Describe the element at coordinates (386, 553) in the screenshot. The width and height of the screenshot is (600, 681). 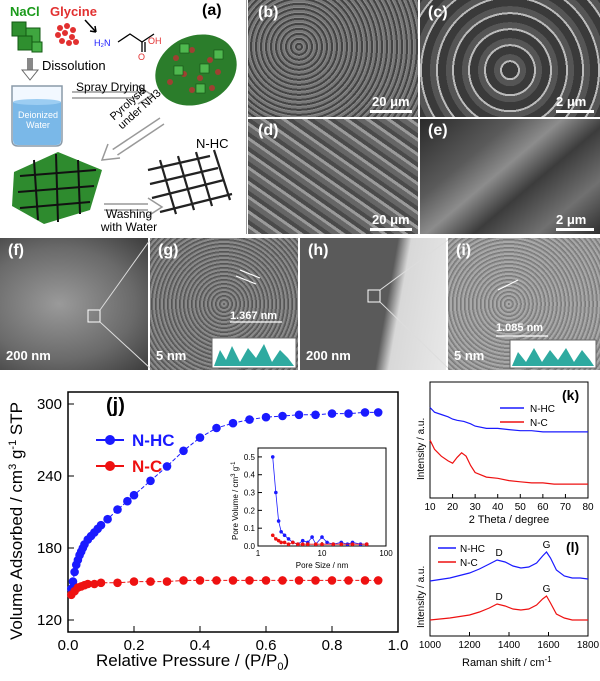
I see `x-tick-label: 100` at that location.